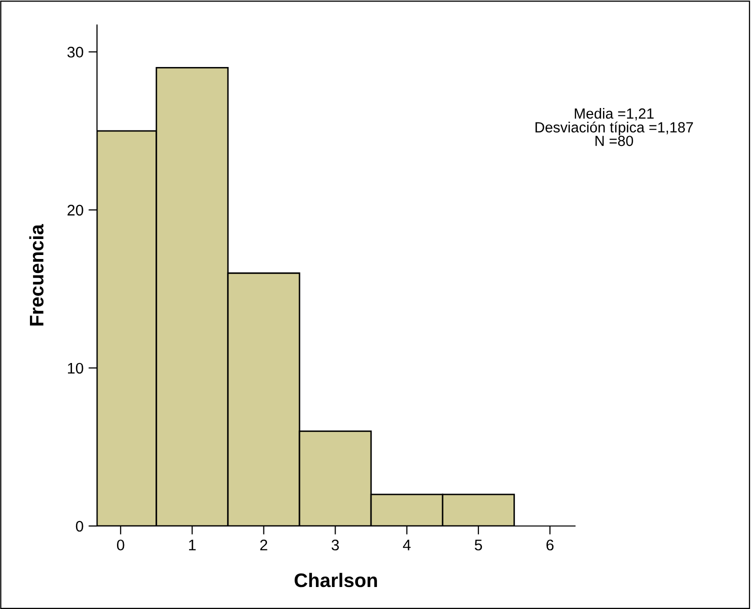 This screenshot has width=751, height=609. Describe the element at coordinates (335, 545) in the screenshot. I see `x-tick-label: 3` at that location.